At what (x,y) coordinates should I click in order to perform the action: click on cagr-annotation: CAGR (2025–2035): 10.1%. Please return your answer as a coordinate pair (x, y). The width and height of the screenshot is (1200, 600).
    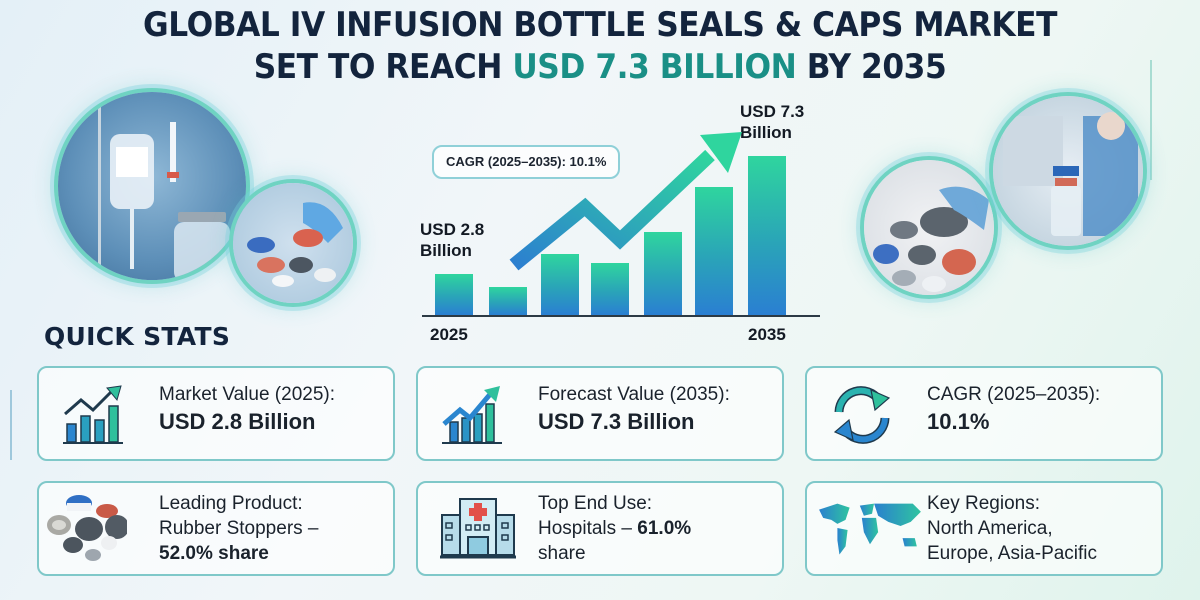
    Looking at the image, I should click on (526, 162).